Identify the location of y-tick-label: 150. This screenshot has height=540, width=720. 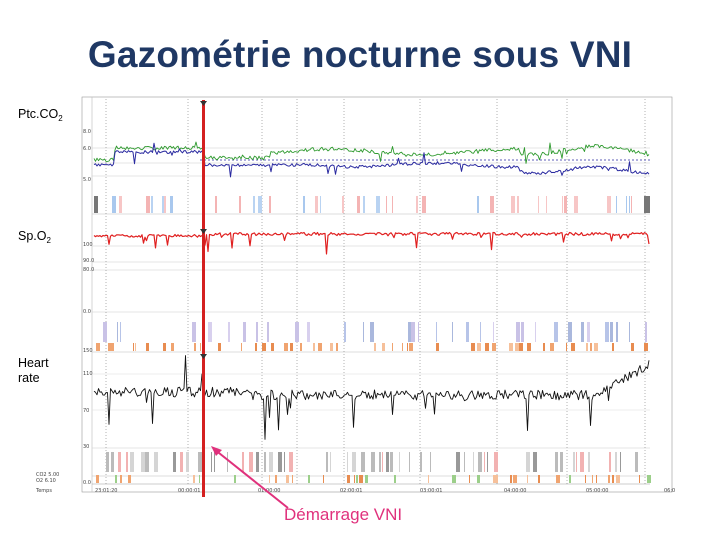
(88, 351).